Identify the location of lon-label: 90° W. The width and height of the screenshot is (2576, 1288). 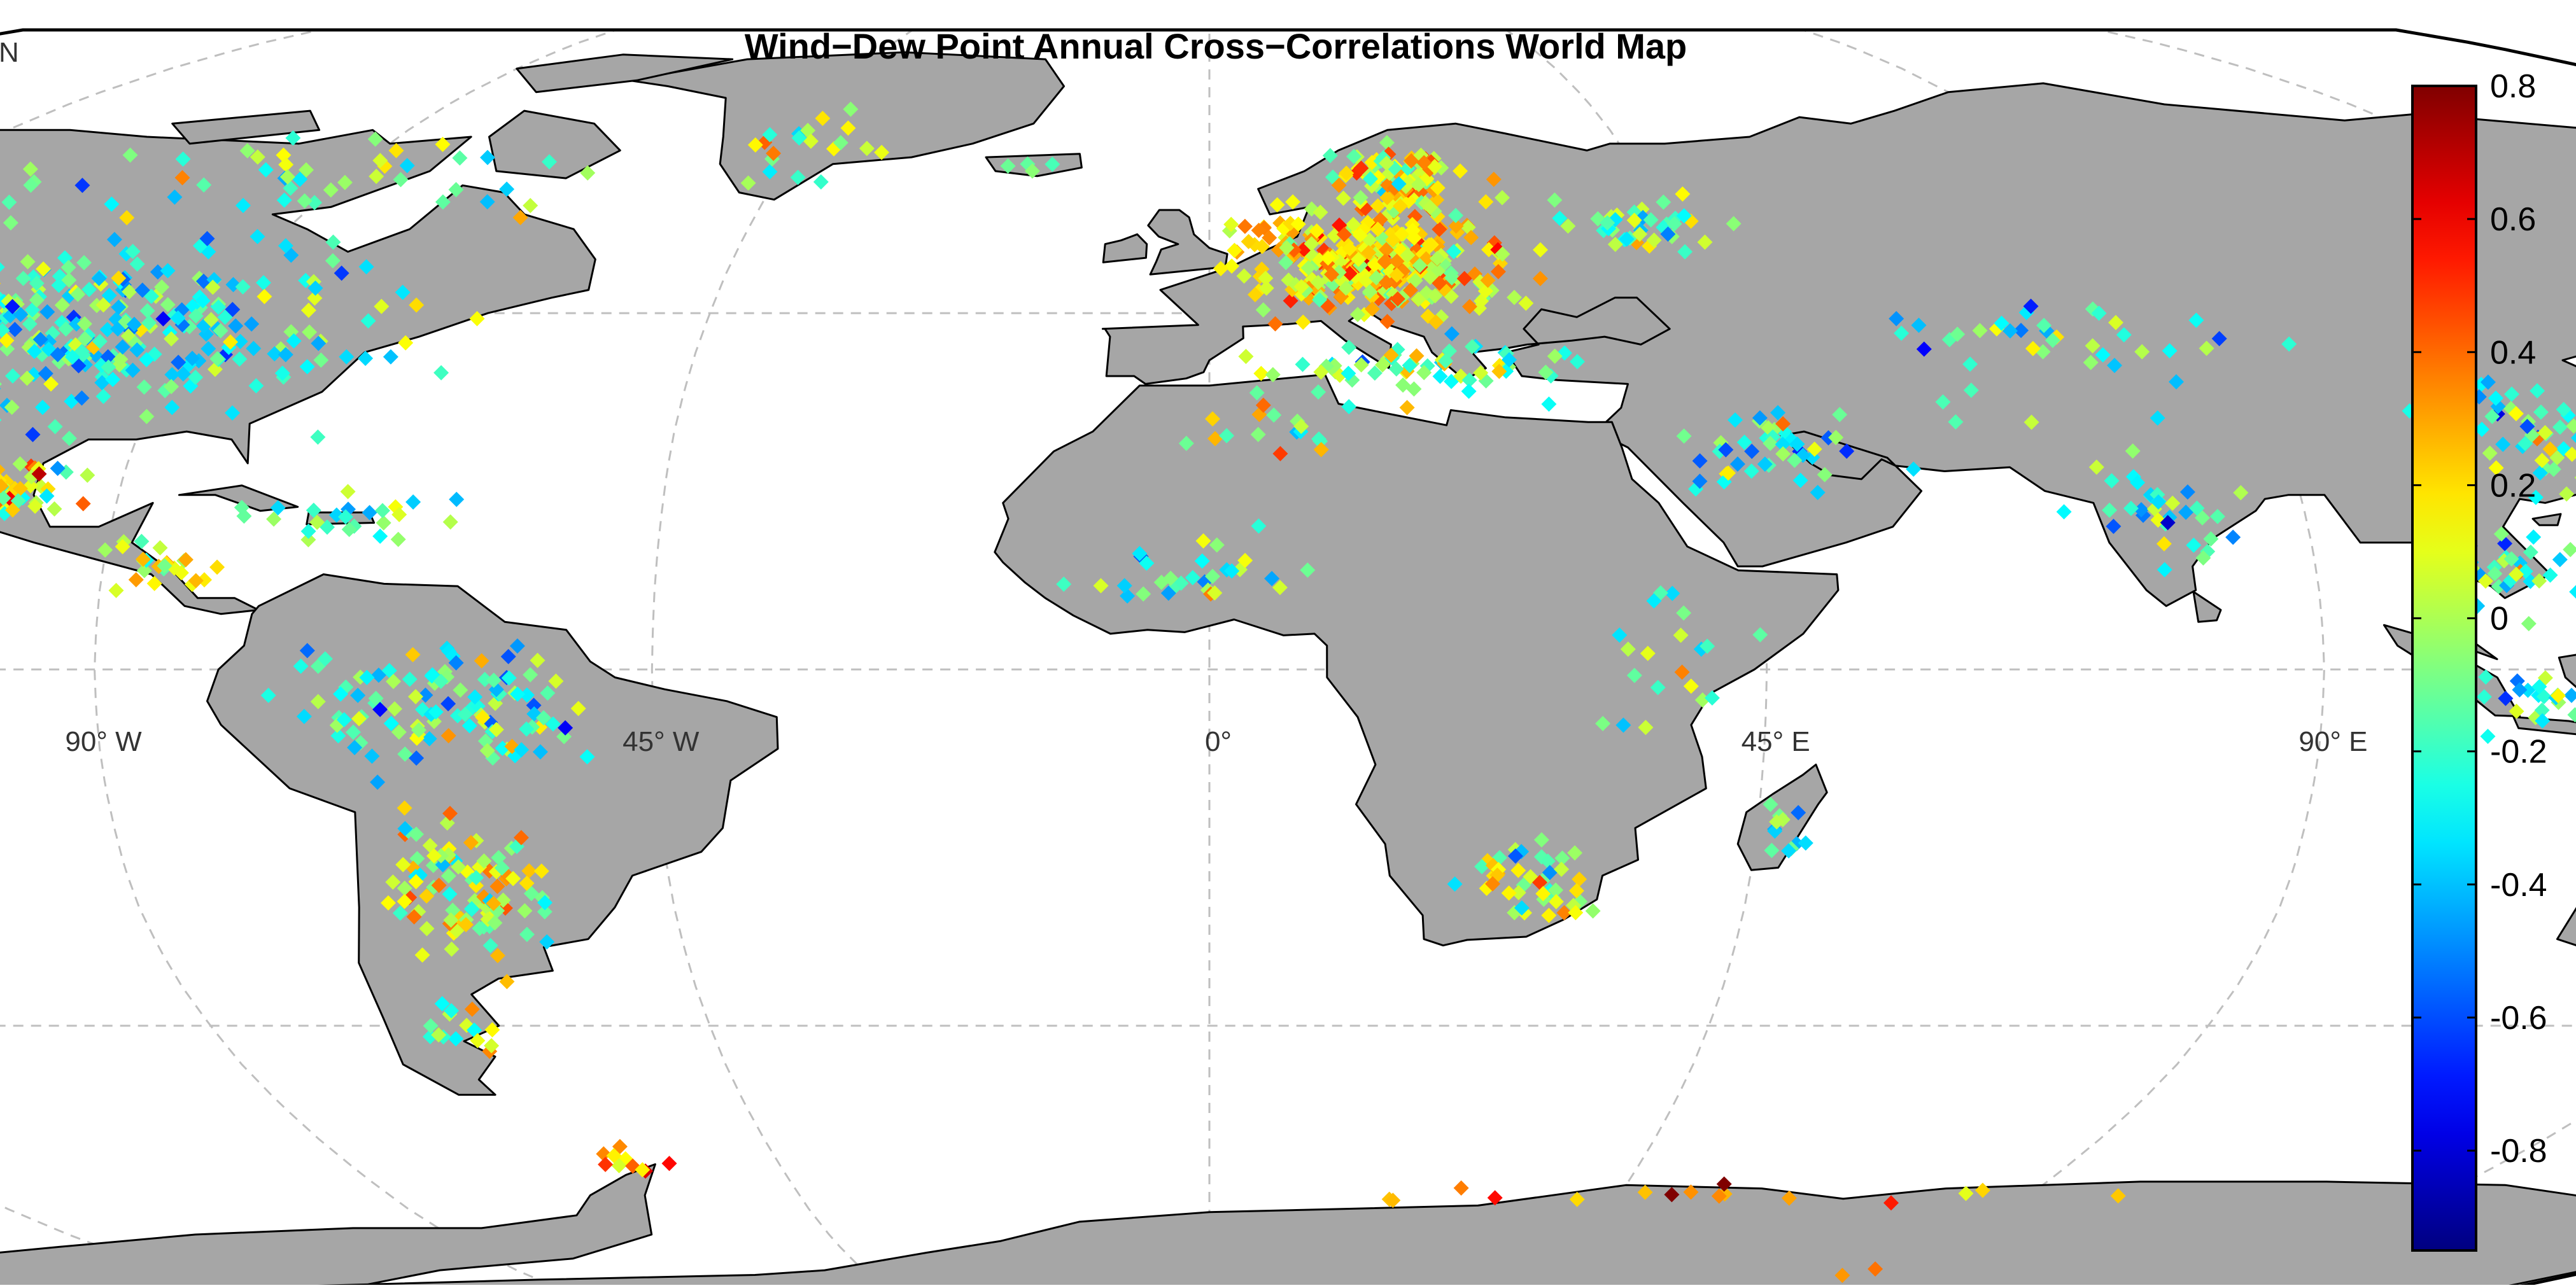
(104, 741).